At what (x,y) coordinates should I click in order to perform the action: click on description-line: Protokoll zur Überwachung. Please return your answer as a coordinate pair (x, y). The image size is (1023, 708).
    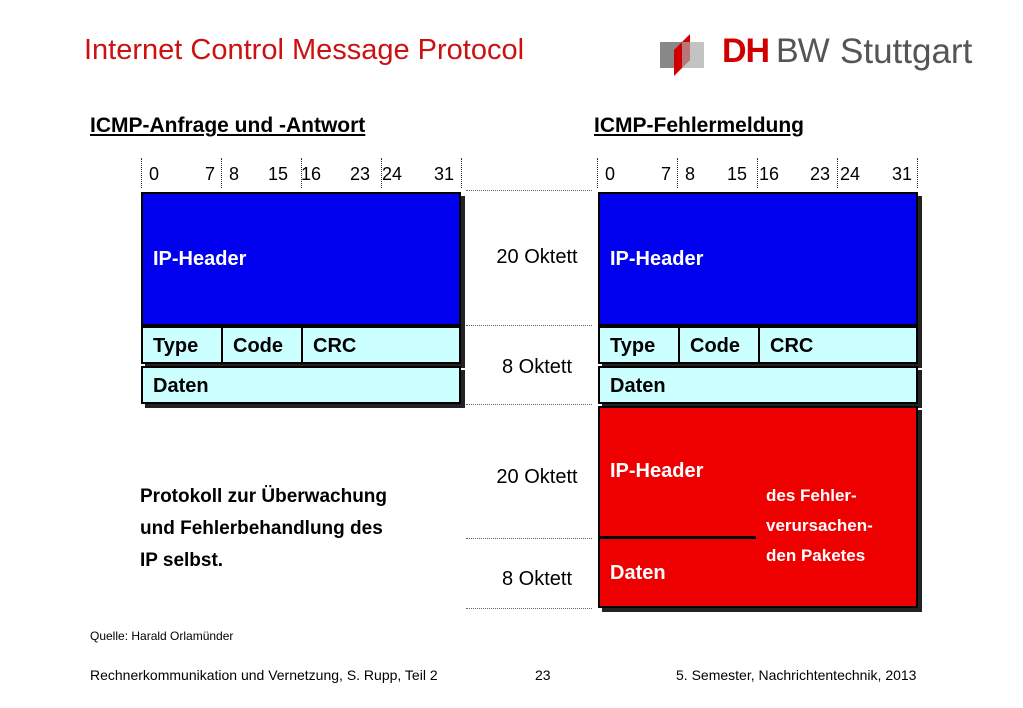
    Looking at the image, I should click on (264, 496).